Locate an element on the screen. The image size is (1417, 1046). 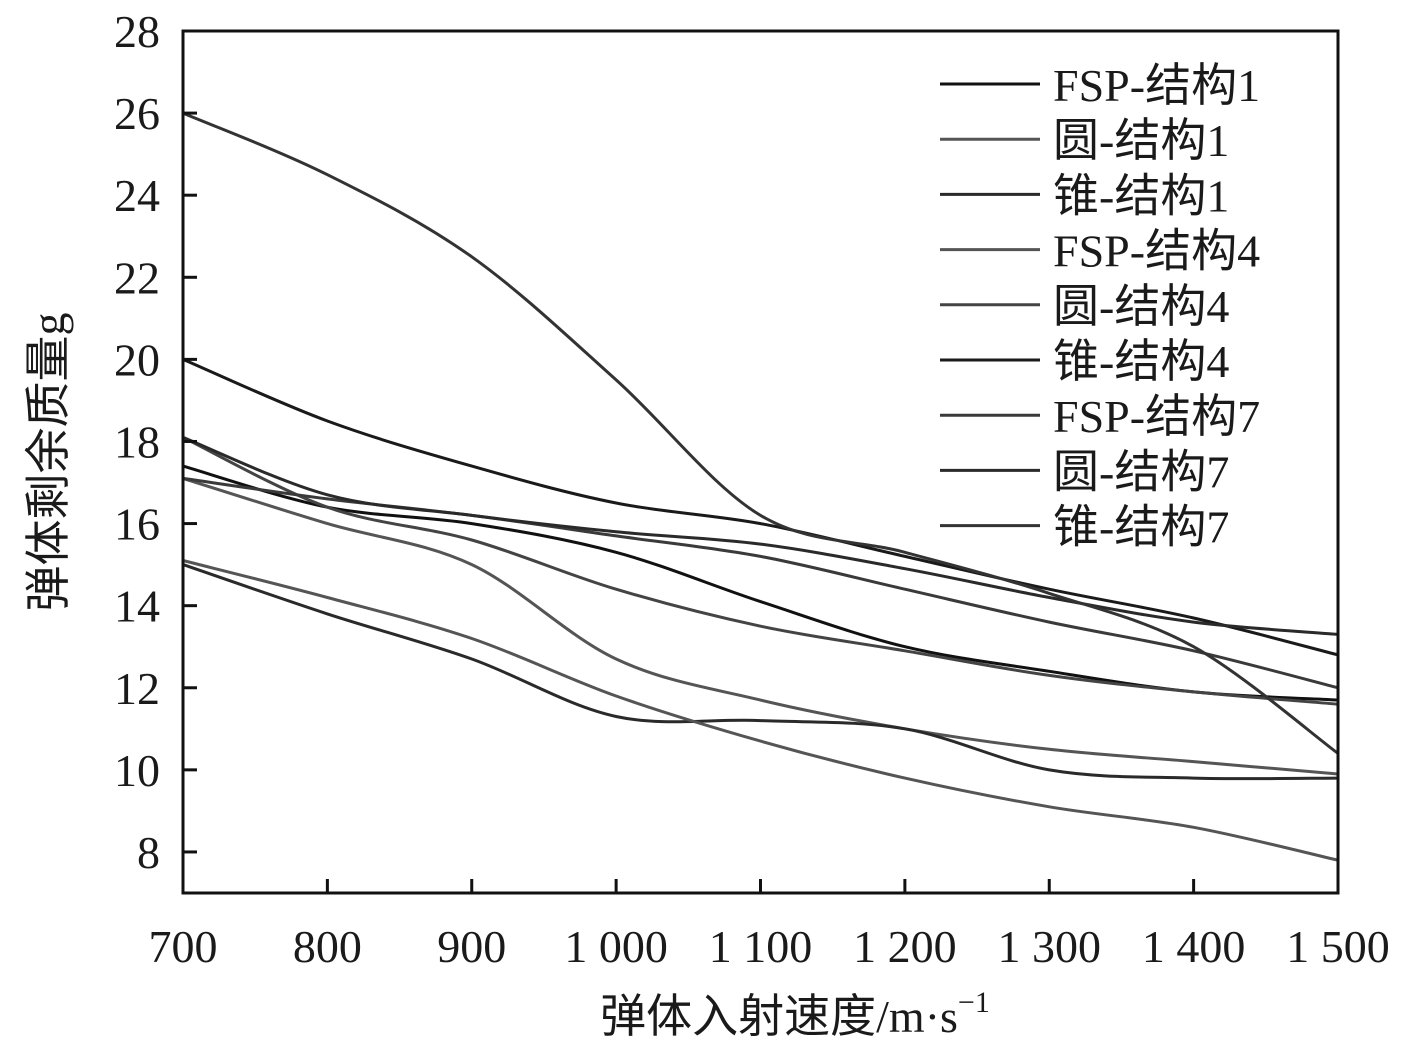
x-tick-label: 1 300 is located at coordinates (1050, 946).